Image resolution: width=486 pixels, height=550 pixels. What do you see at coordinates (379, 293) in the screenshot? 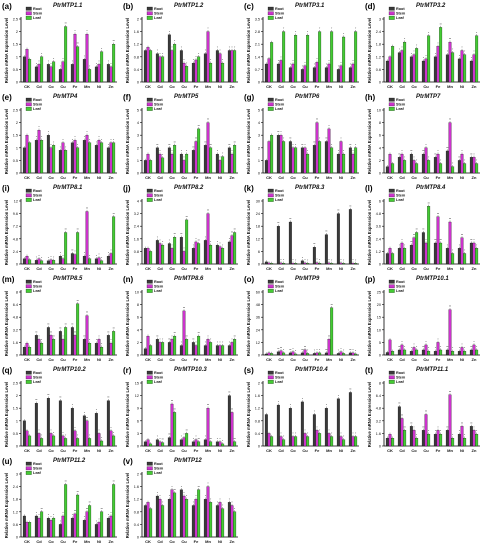
I see `y-tick-label: 25` at bounding box center [379, 293].